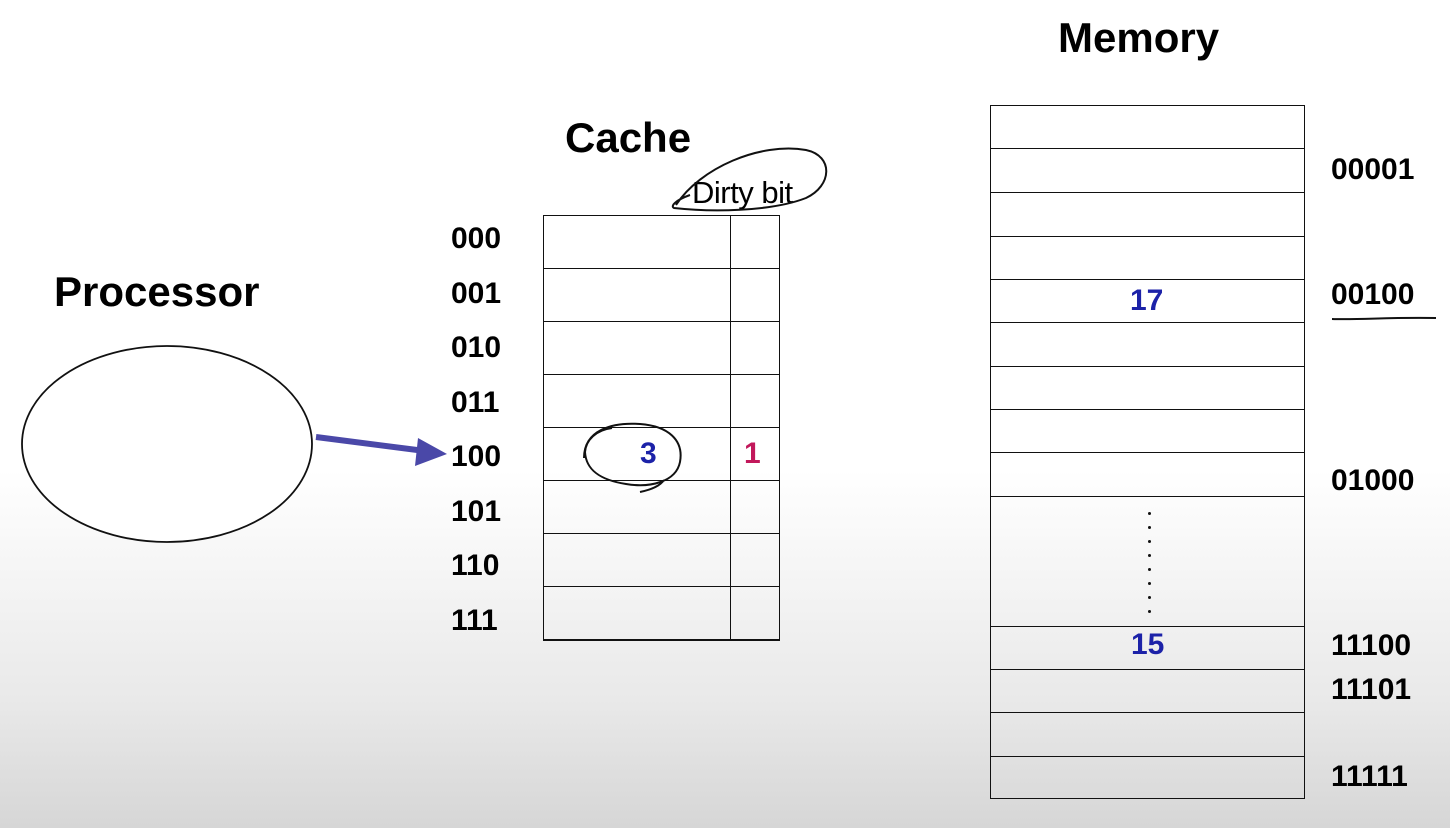 This screenshot has width=1450, height=828. What do you see at coordinates (1371, 689) in the screenshot?
I see `memory-address: 11101` at bounding box center [1371, 689].